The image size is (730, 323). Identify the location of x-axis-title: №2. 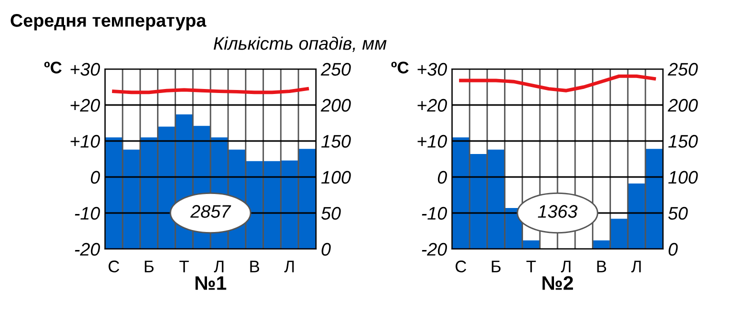
(557, 283).